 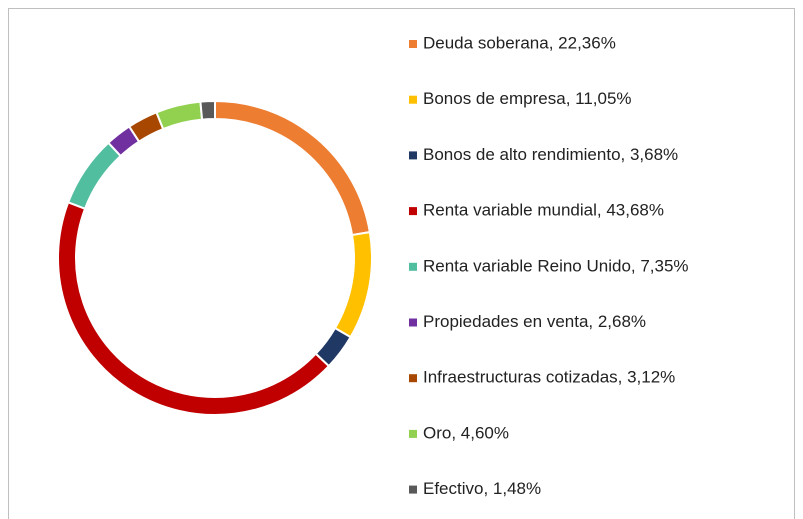 I want to click on legend-label: Deuda soberana, 22,36%, so click(x=519, y=42).